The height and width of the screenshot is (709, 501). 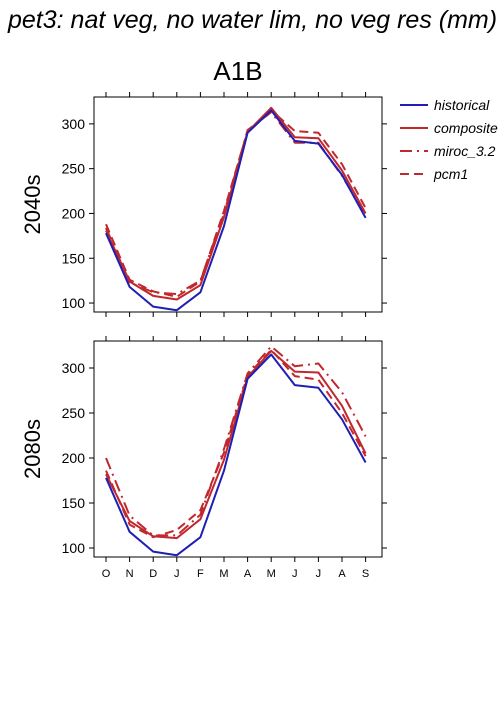 I want to click on series-line-historical, so click(x=236, y=210).